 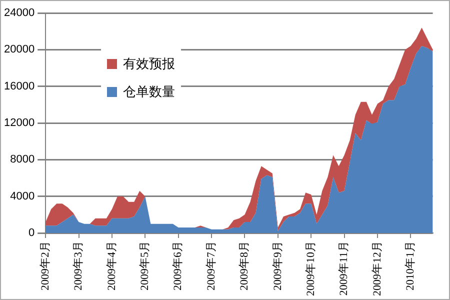 What do you see at coordinates (19, 13) in the screenshot?
I see `y-tick-label: 24000` at bounding box center [19, 13].